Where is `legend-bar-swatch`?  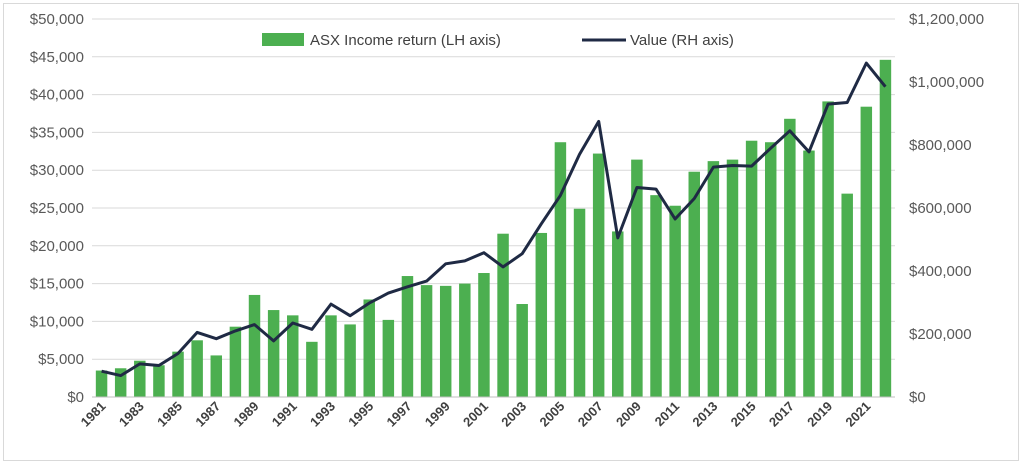
legend-bar-swatch is located at coordinates (283, 39).